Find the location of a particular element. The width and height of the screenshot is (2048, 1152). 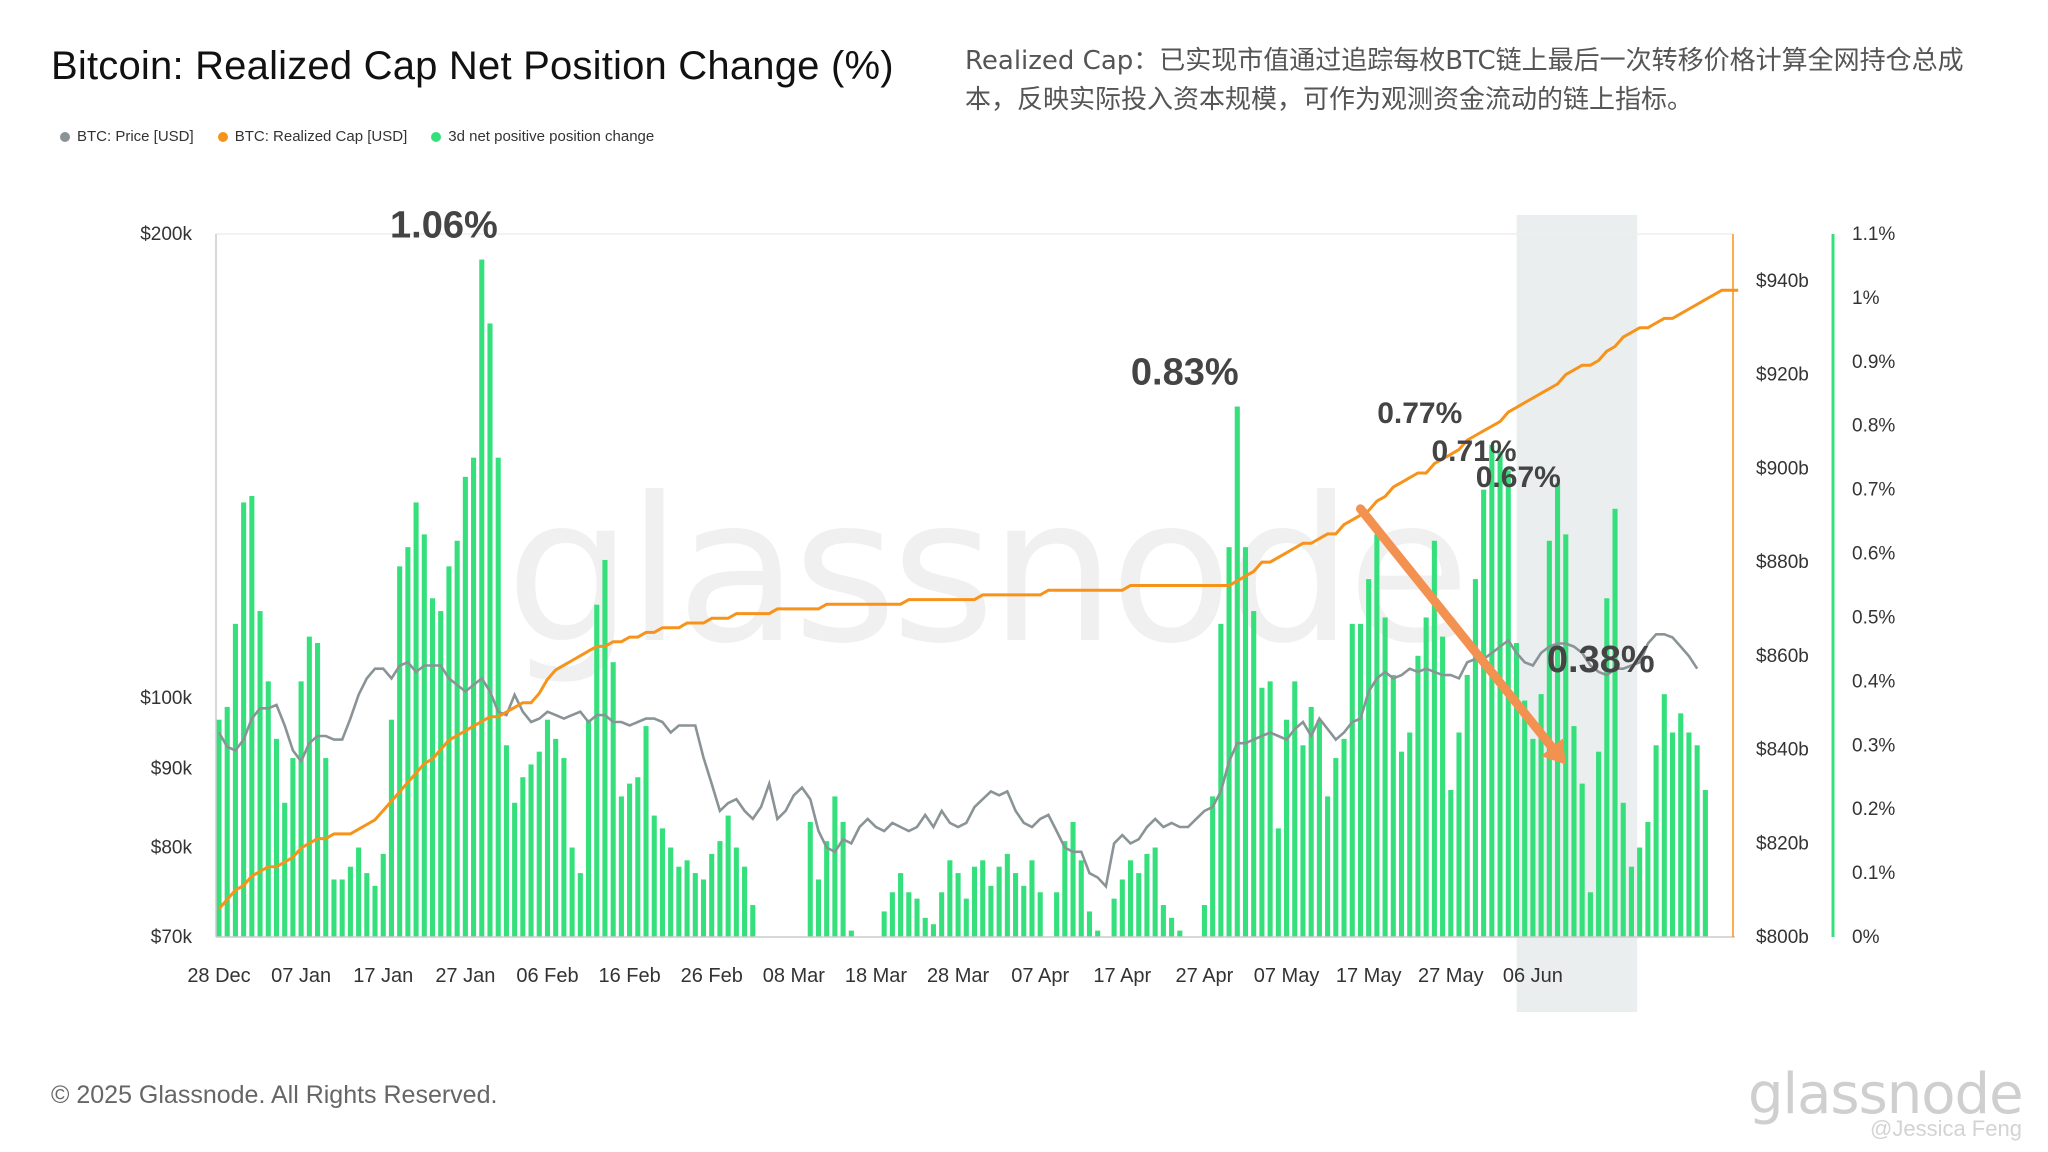

legend-item-price: BTC: Price [USD] is located at coordinates (127, 136).